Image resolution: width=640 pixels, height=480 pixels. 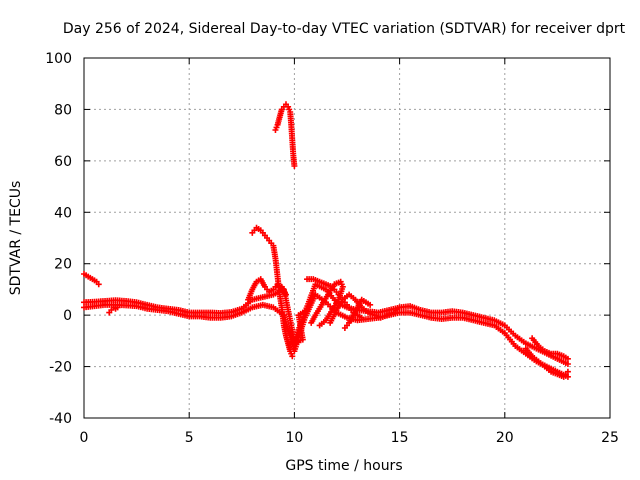 I want to click on x-tick-label: 0, so click(x=84, y=438).